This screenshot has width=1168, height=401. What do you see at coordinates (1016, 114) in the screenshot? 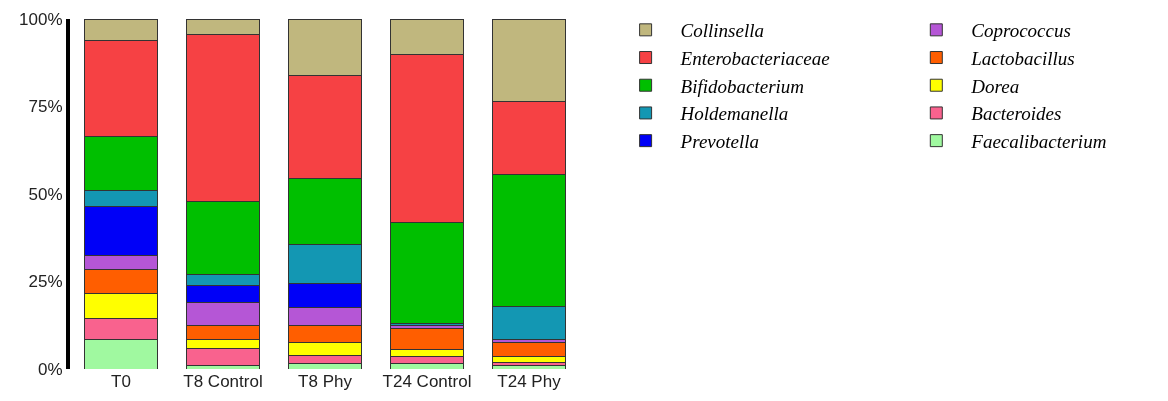
I see `legend-label: Bacteroides` at bounding box center [1016, 114].